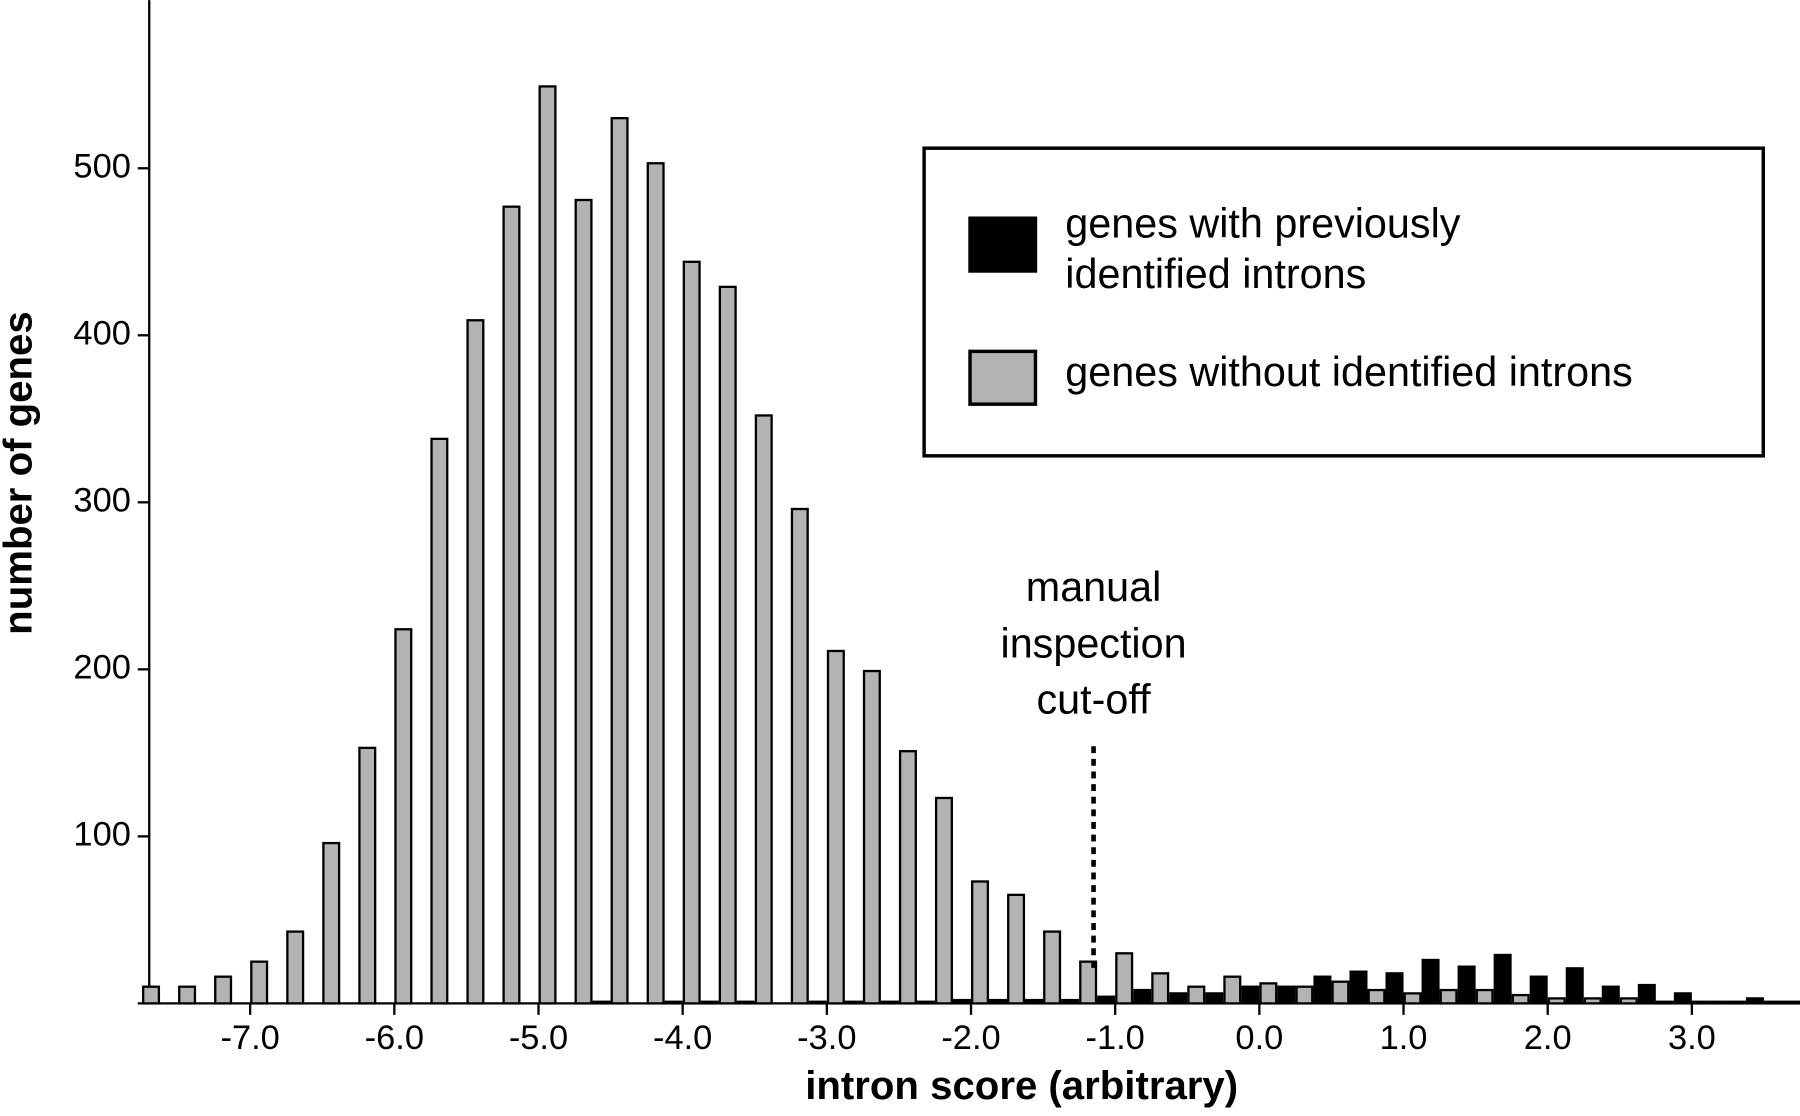 The image size is (1800, 1116). I want to click on x-tick-label: -7.0, so click(249, 1038).